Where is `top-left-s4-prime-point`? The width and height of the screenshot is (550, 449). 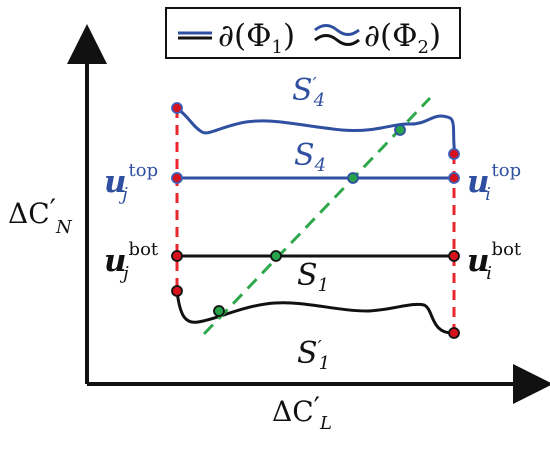 top-left-s4-prime-point is located at coordinates (177, 108).